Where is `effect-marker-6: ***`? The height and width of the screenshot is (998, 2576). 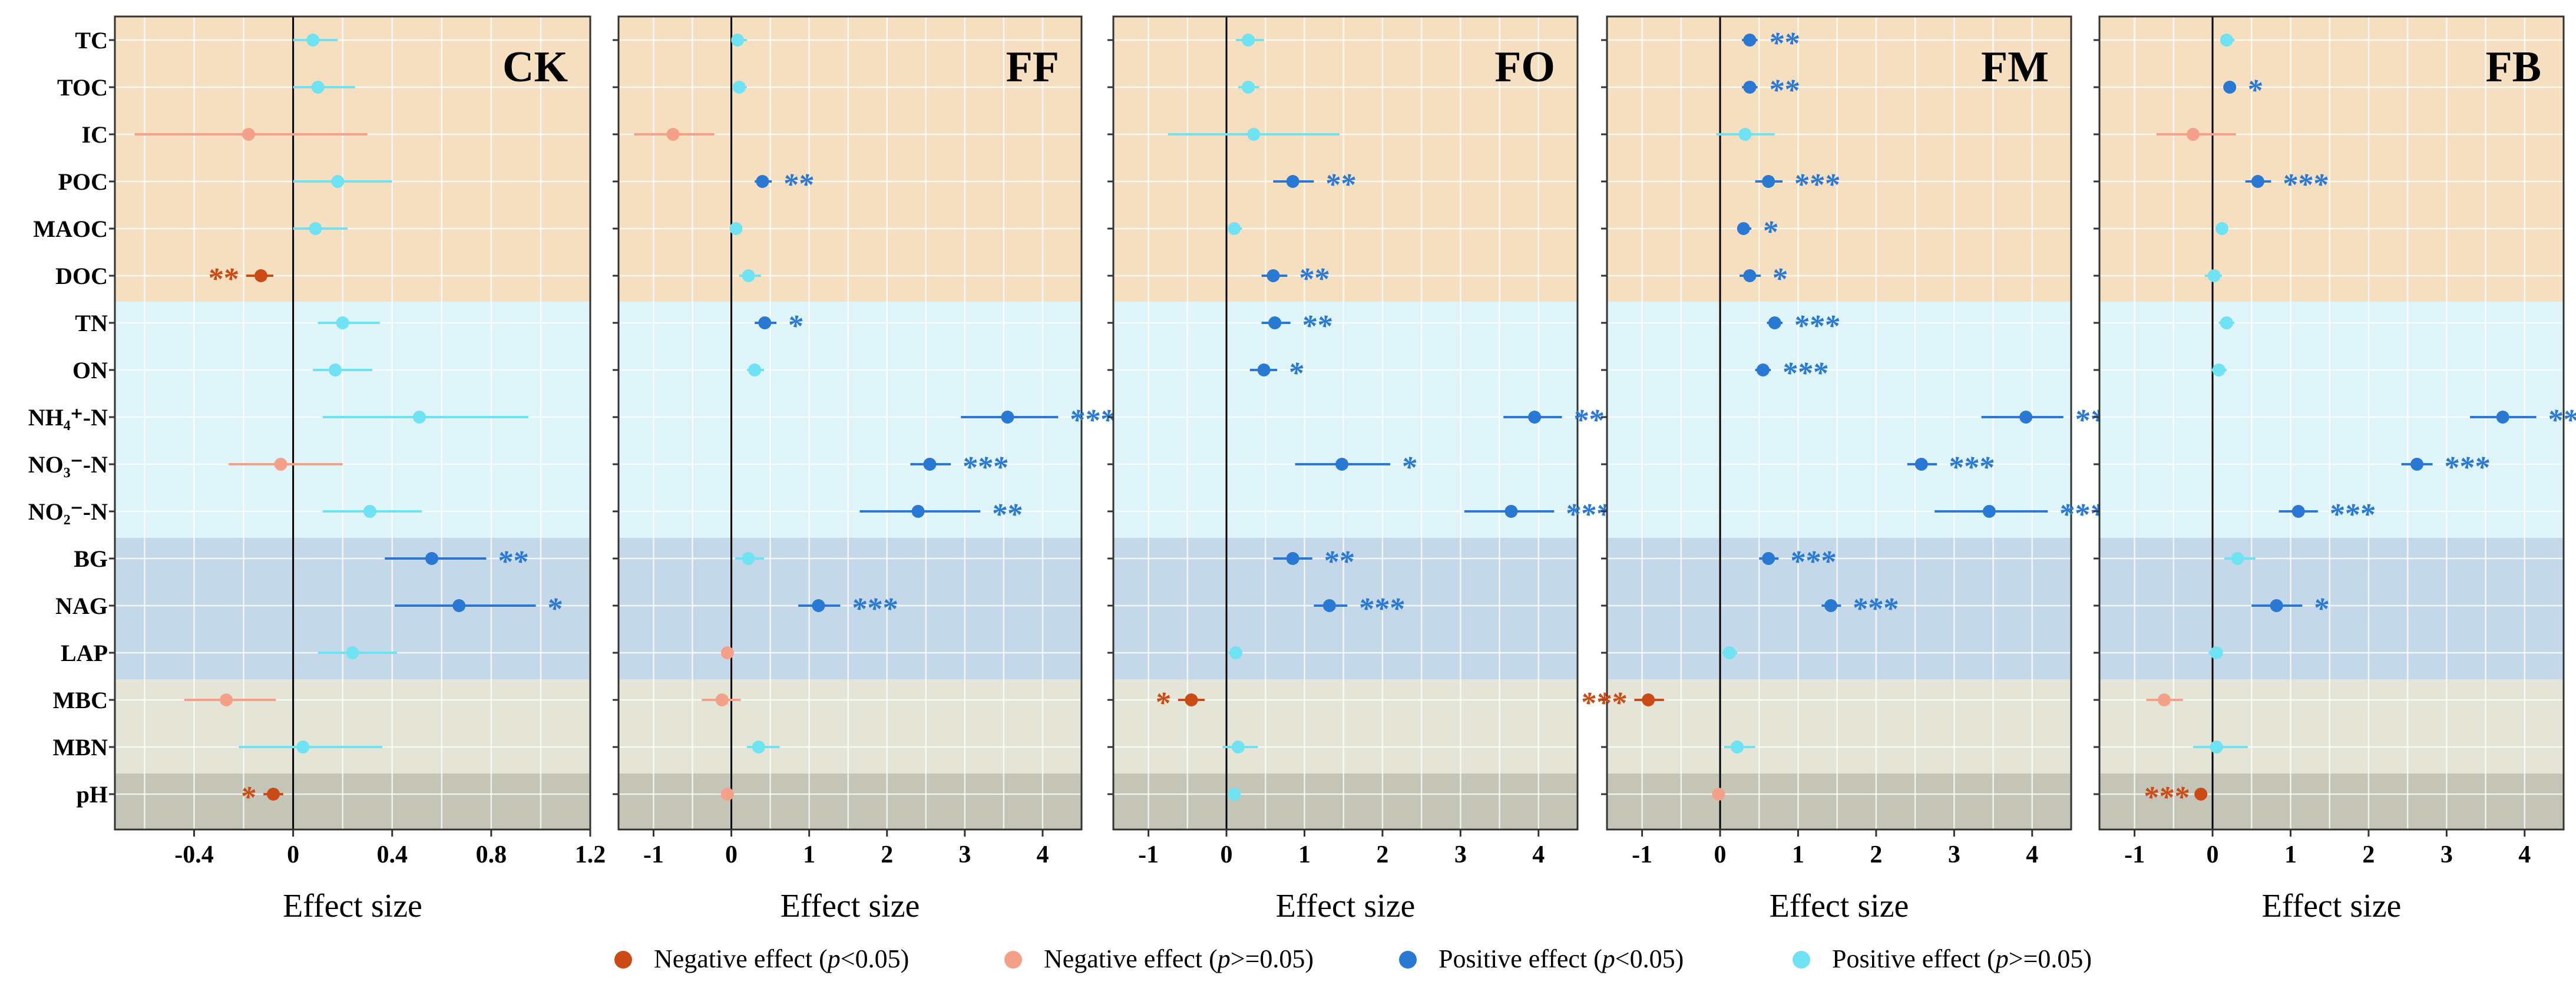 effect-marker-6: *** is located at coordinates (1803, 326).